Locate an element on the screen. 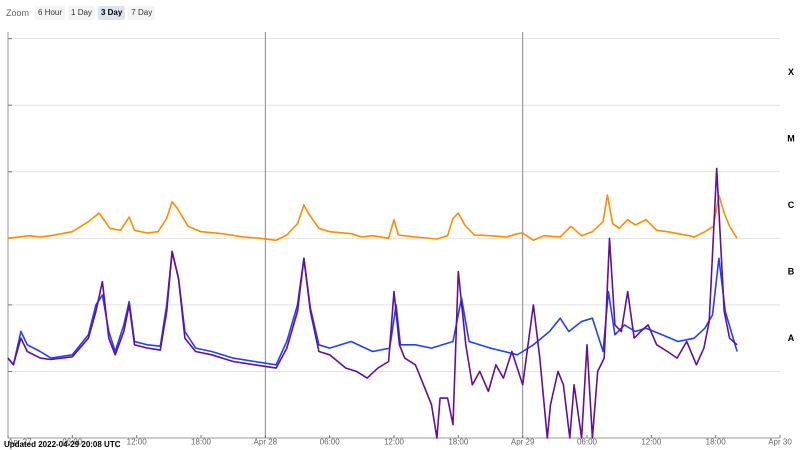 The height and width of the screenshot is (450, 800). flare-class-labels: X M C B A is located at coordinates (791, 205).